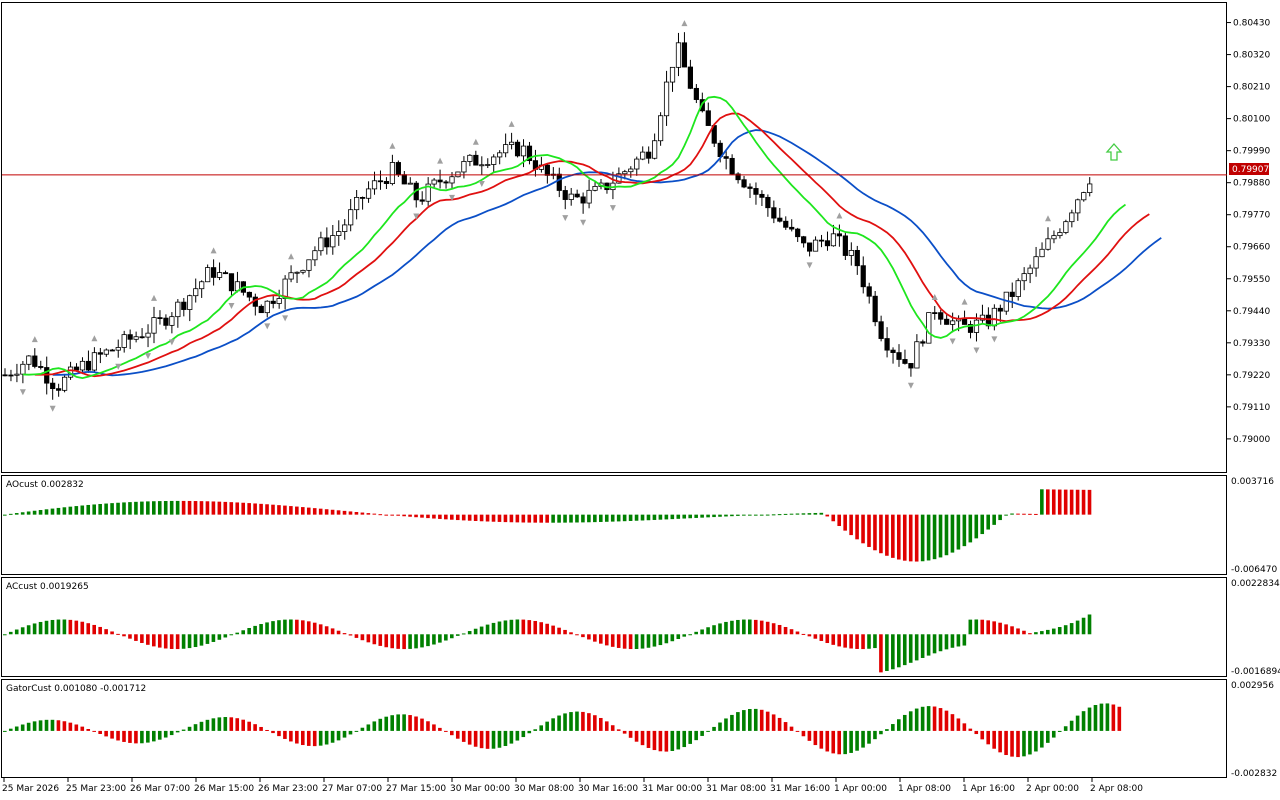  What do you see at coordinates (1251, 376) in the screenshot?
I see `price-tick-label: 0.79220` at bounding box center [1251, 376].